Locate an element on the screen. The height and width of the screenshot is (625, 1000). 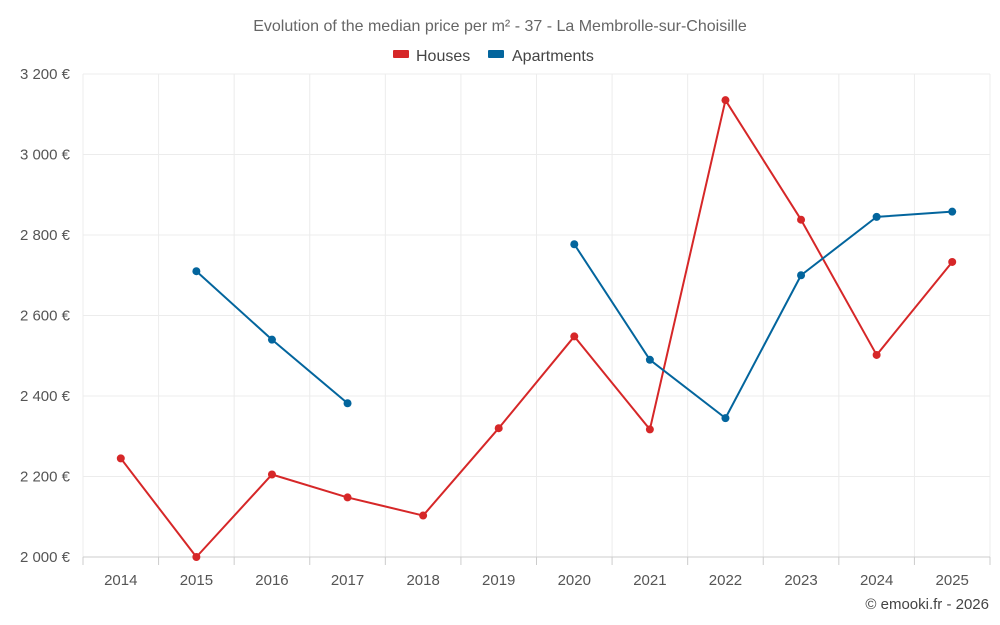
x-tick-label: 2015 is located at coordinates (196, 580).